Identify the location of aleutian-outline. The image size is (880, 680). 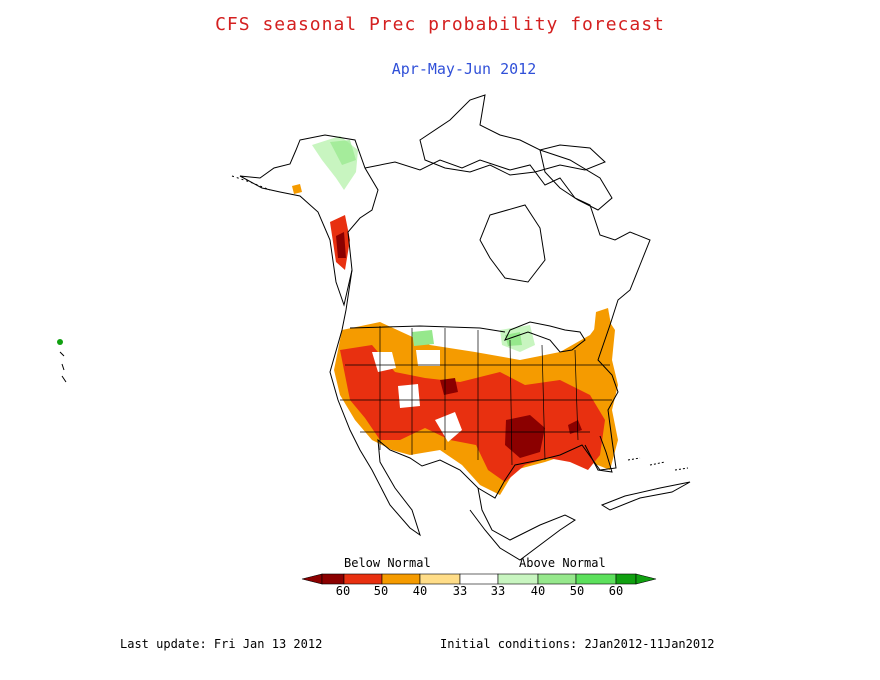
(251, 183).